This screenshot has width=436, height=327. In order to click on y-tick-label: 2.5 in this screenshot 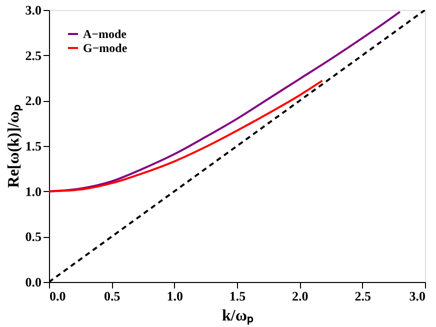, I will do `click(33, 55)`.